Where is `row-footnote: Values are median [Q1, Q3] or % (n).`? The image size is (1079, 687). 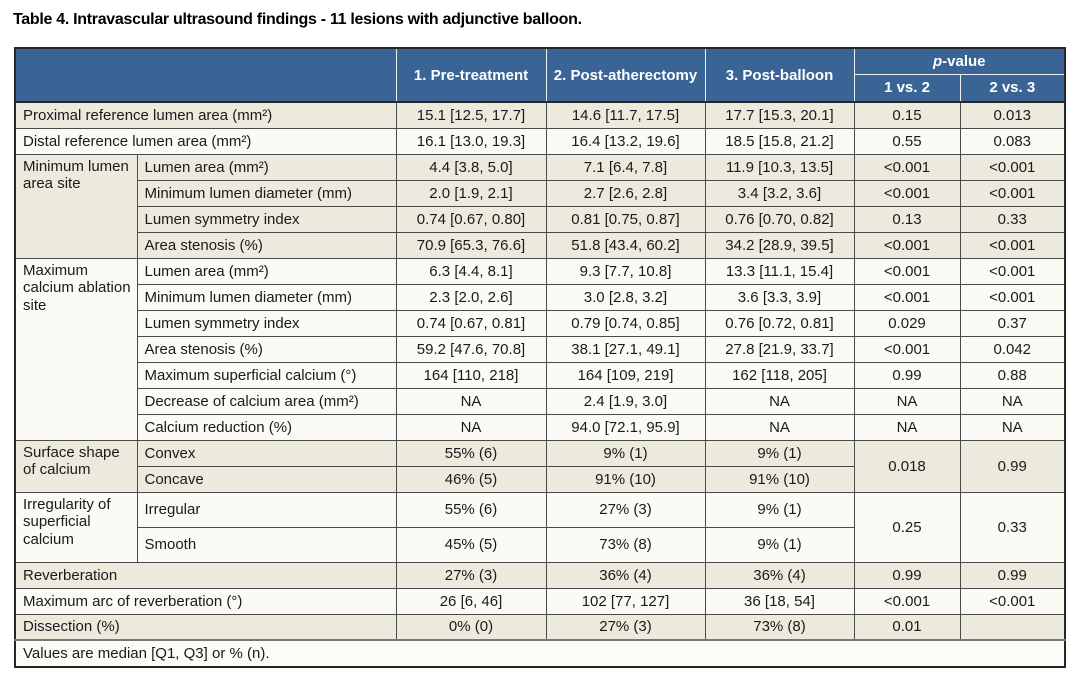
row-footnote: Values are median [Q1, Q3] or % (n). is located at coordinates (540, 653).